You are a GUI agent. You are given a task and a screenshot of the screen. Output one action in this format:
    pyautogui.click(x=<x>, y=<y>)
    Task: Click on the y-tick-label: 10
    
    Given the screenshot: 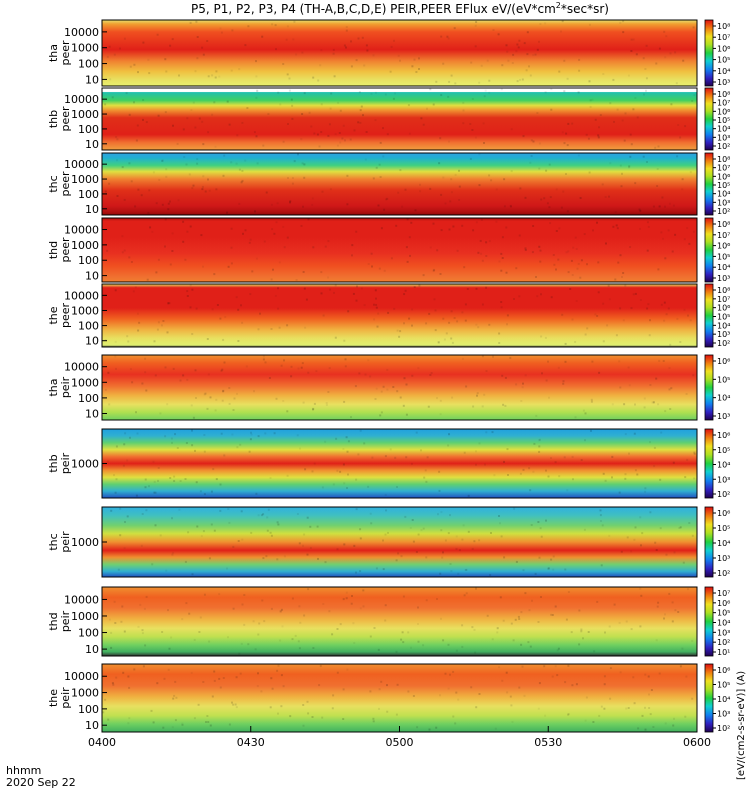 What is the action you would take?
    pyautogui.click(x=92, y=414)
    